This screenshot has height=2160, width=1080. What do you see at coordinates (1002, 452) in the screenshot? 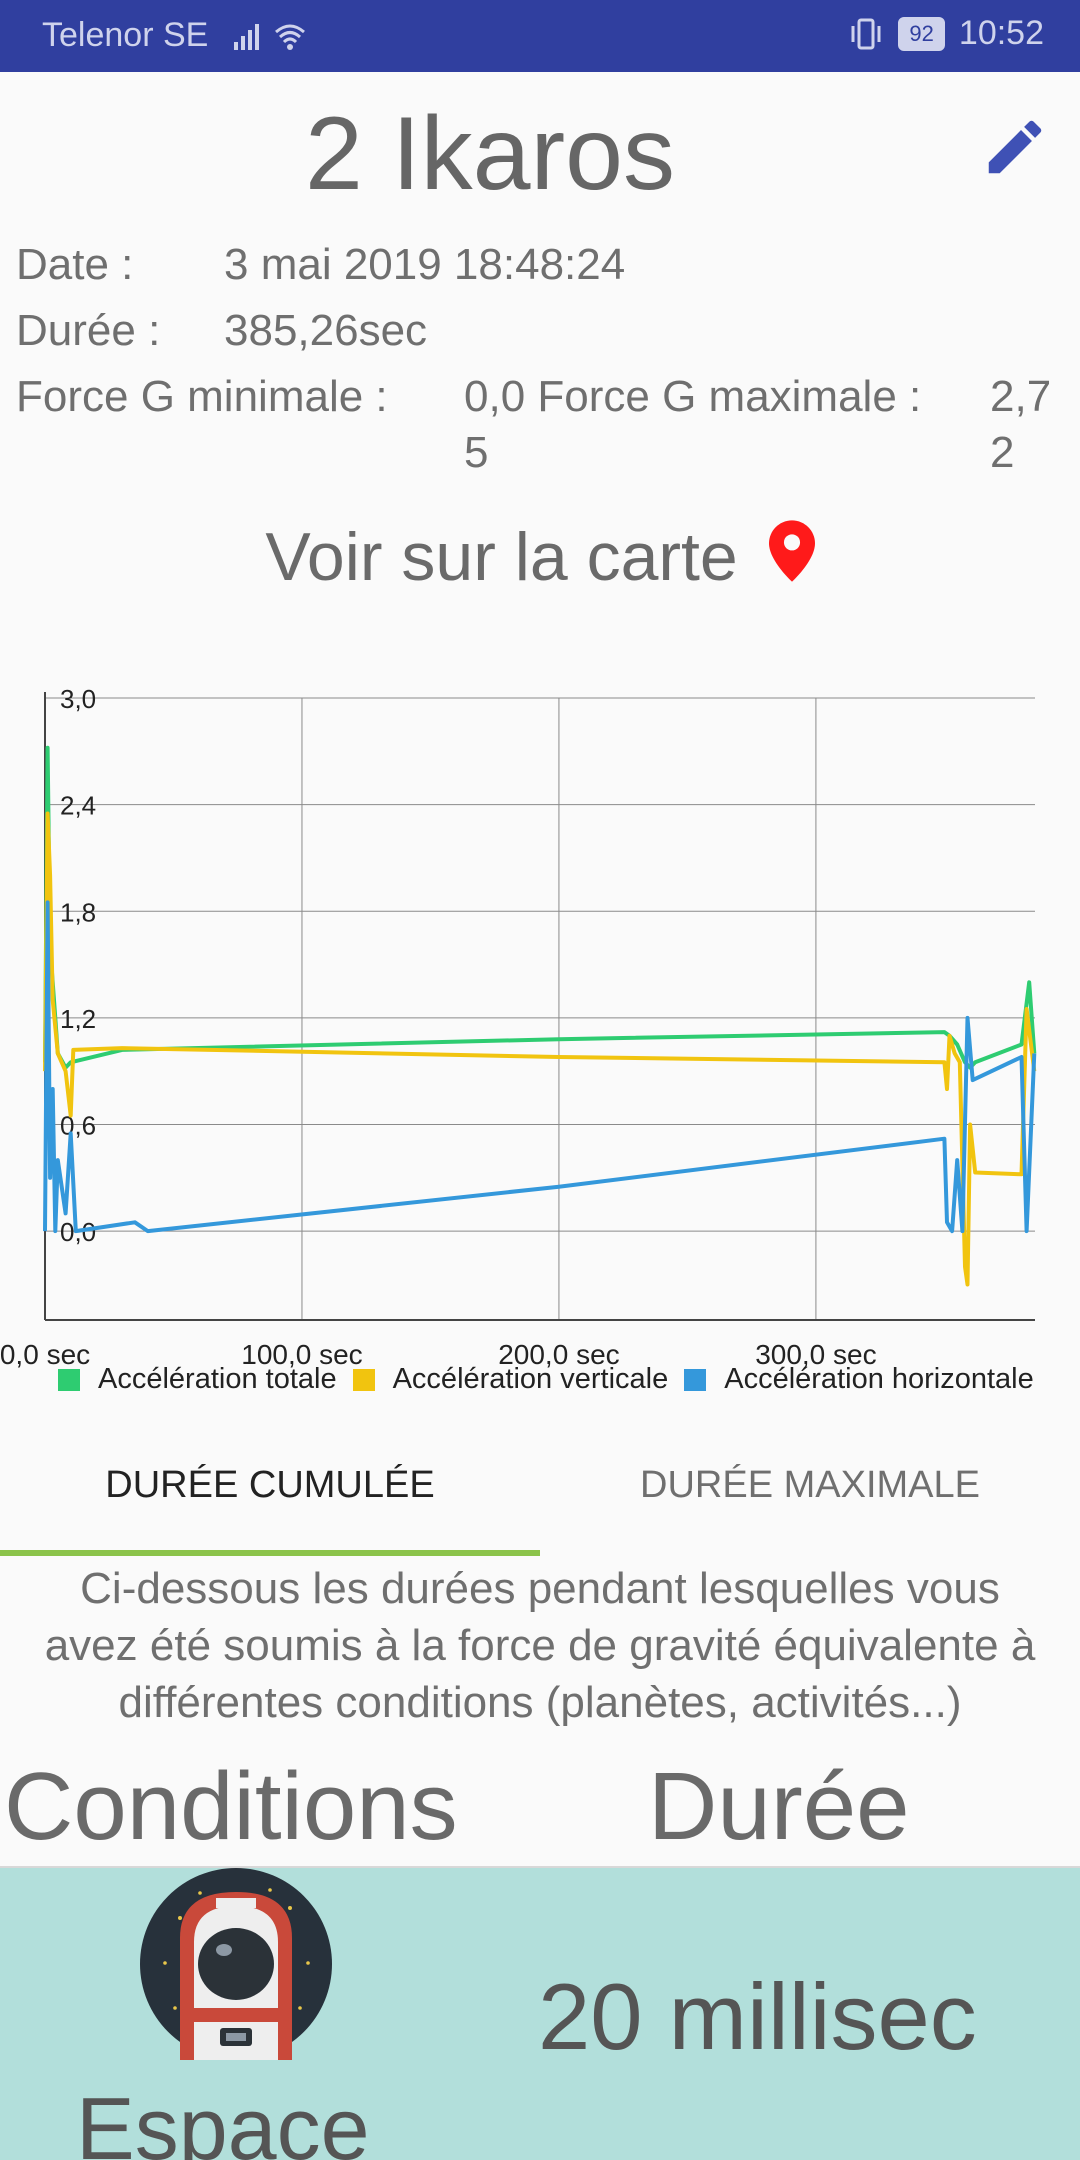
I see `gmax-value-wrap: 2` at bounding box center [1002, 452].